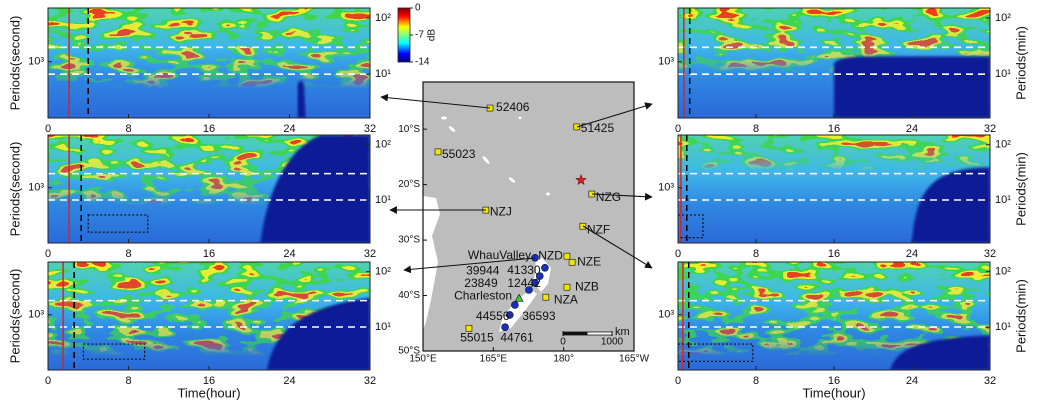  Describe the element at coordinates (499, 255) in the screenshot. I see `station-label: WhauValley` at that location.